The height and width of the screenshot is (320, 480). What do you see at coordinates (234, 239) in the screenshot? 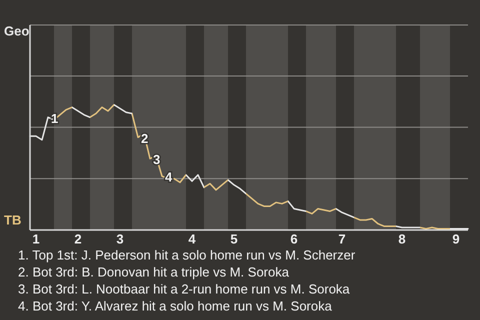
I see `x-tick-label: 5` at bounding box center [234, 239].